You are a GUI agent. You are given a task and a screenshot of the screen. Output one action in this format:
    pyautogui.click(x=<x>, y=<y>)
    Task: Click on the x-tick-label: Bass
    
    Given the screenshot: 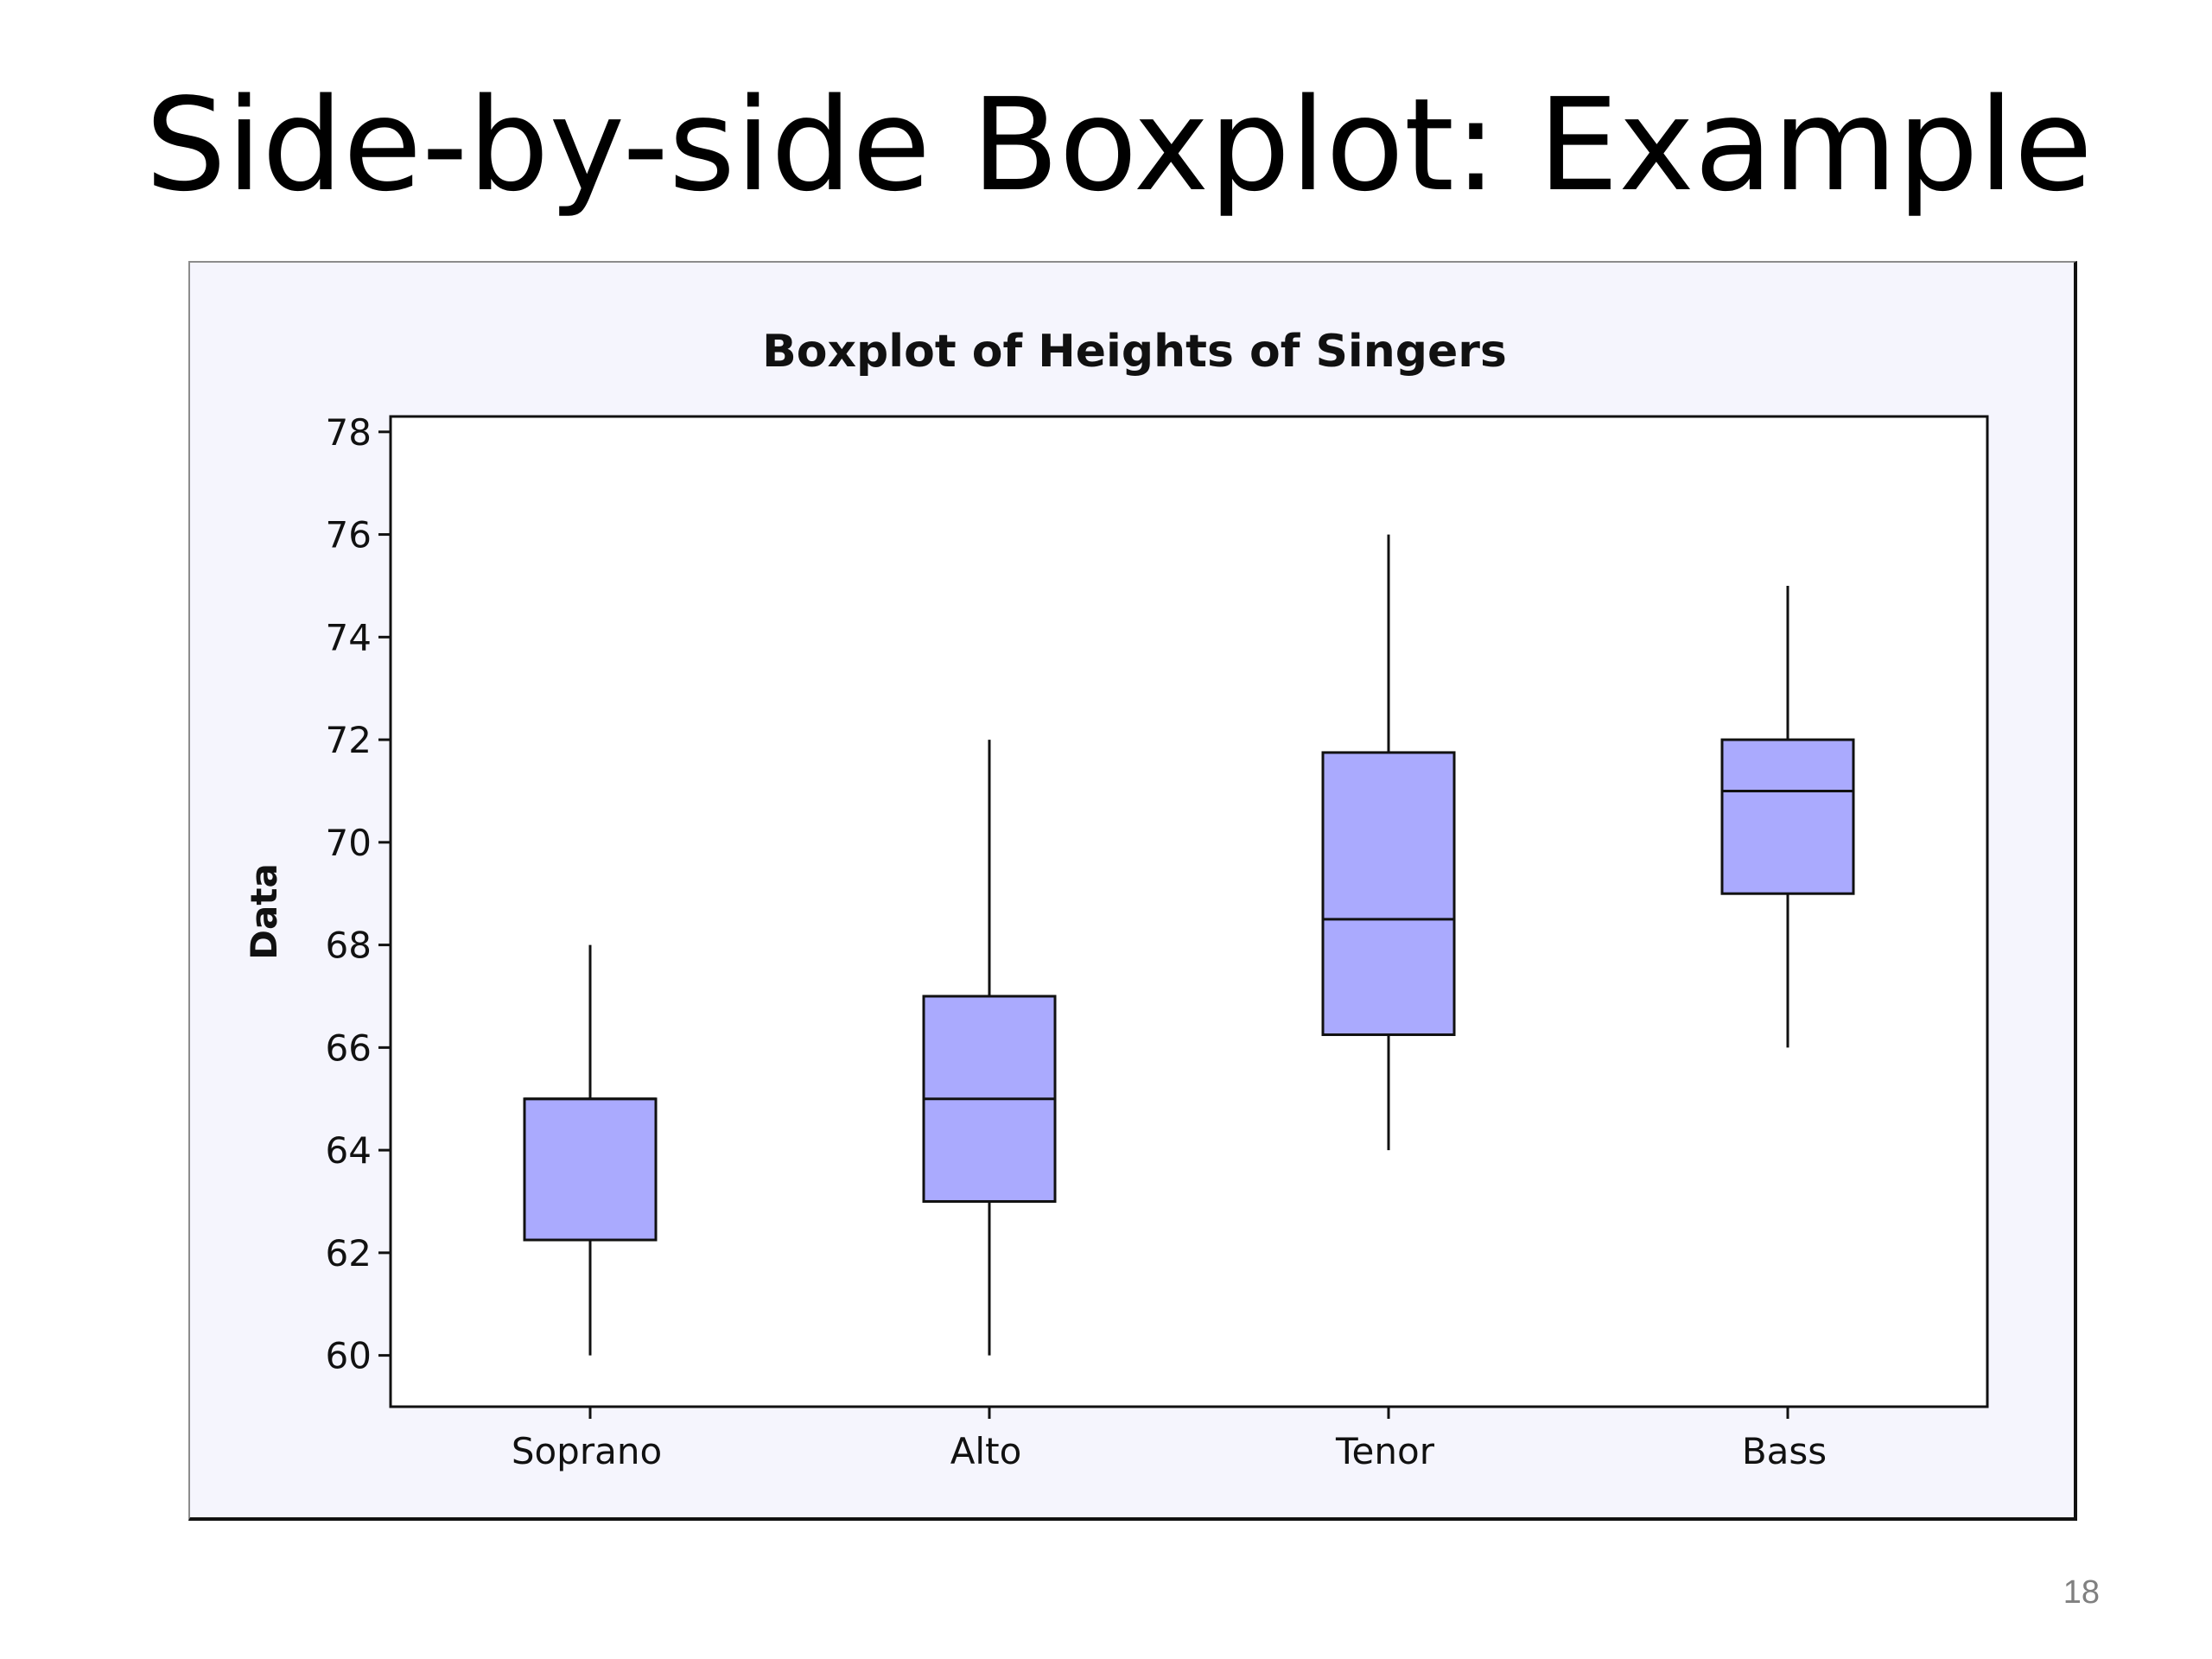 What is the action you would take?
    pyautogui.click(x=1784, y=1451)
    